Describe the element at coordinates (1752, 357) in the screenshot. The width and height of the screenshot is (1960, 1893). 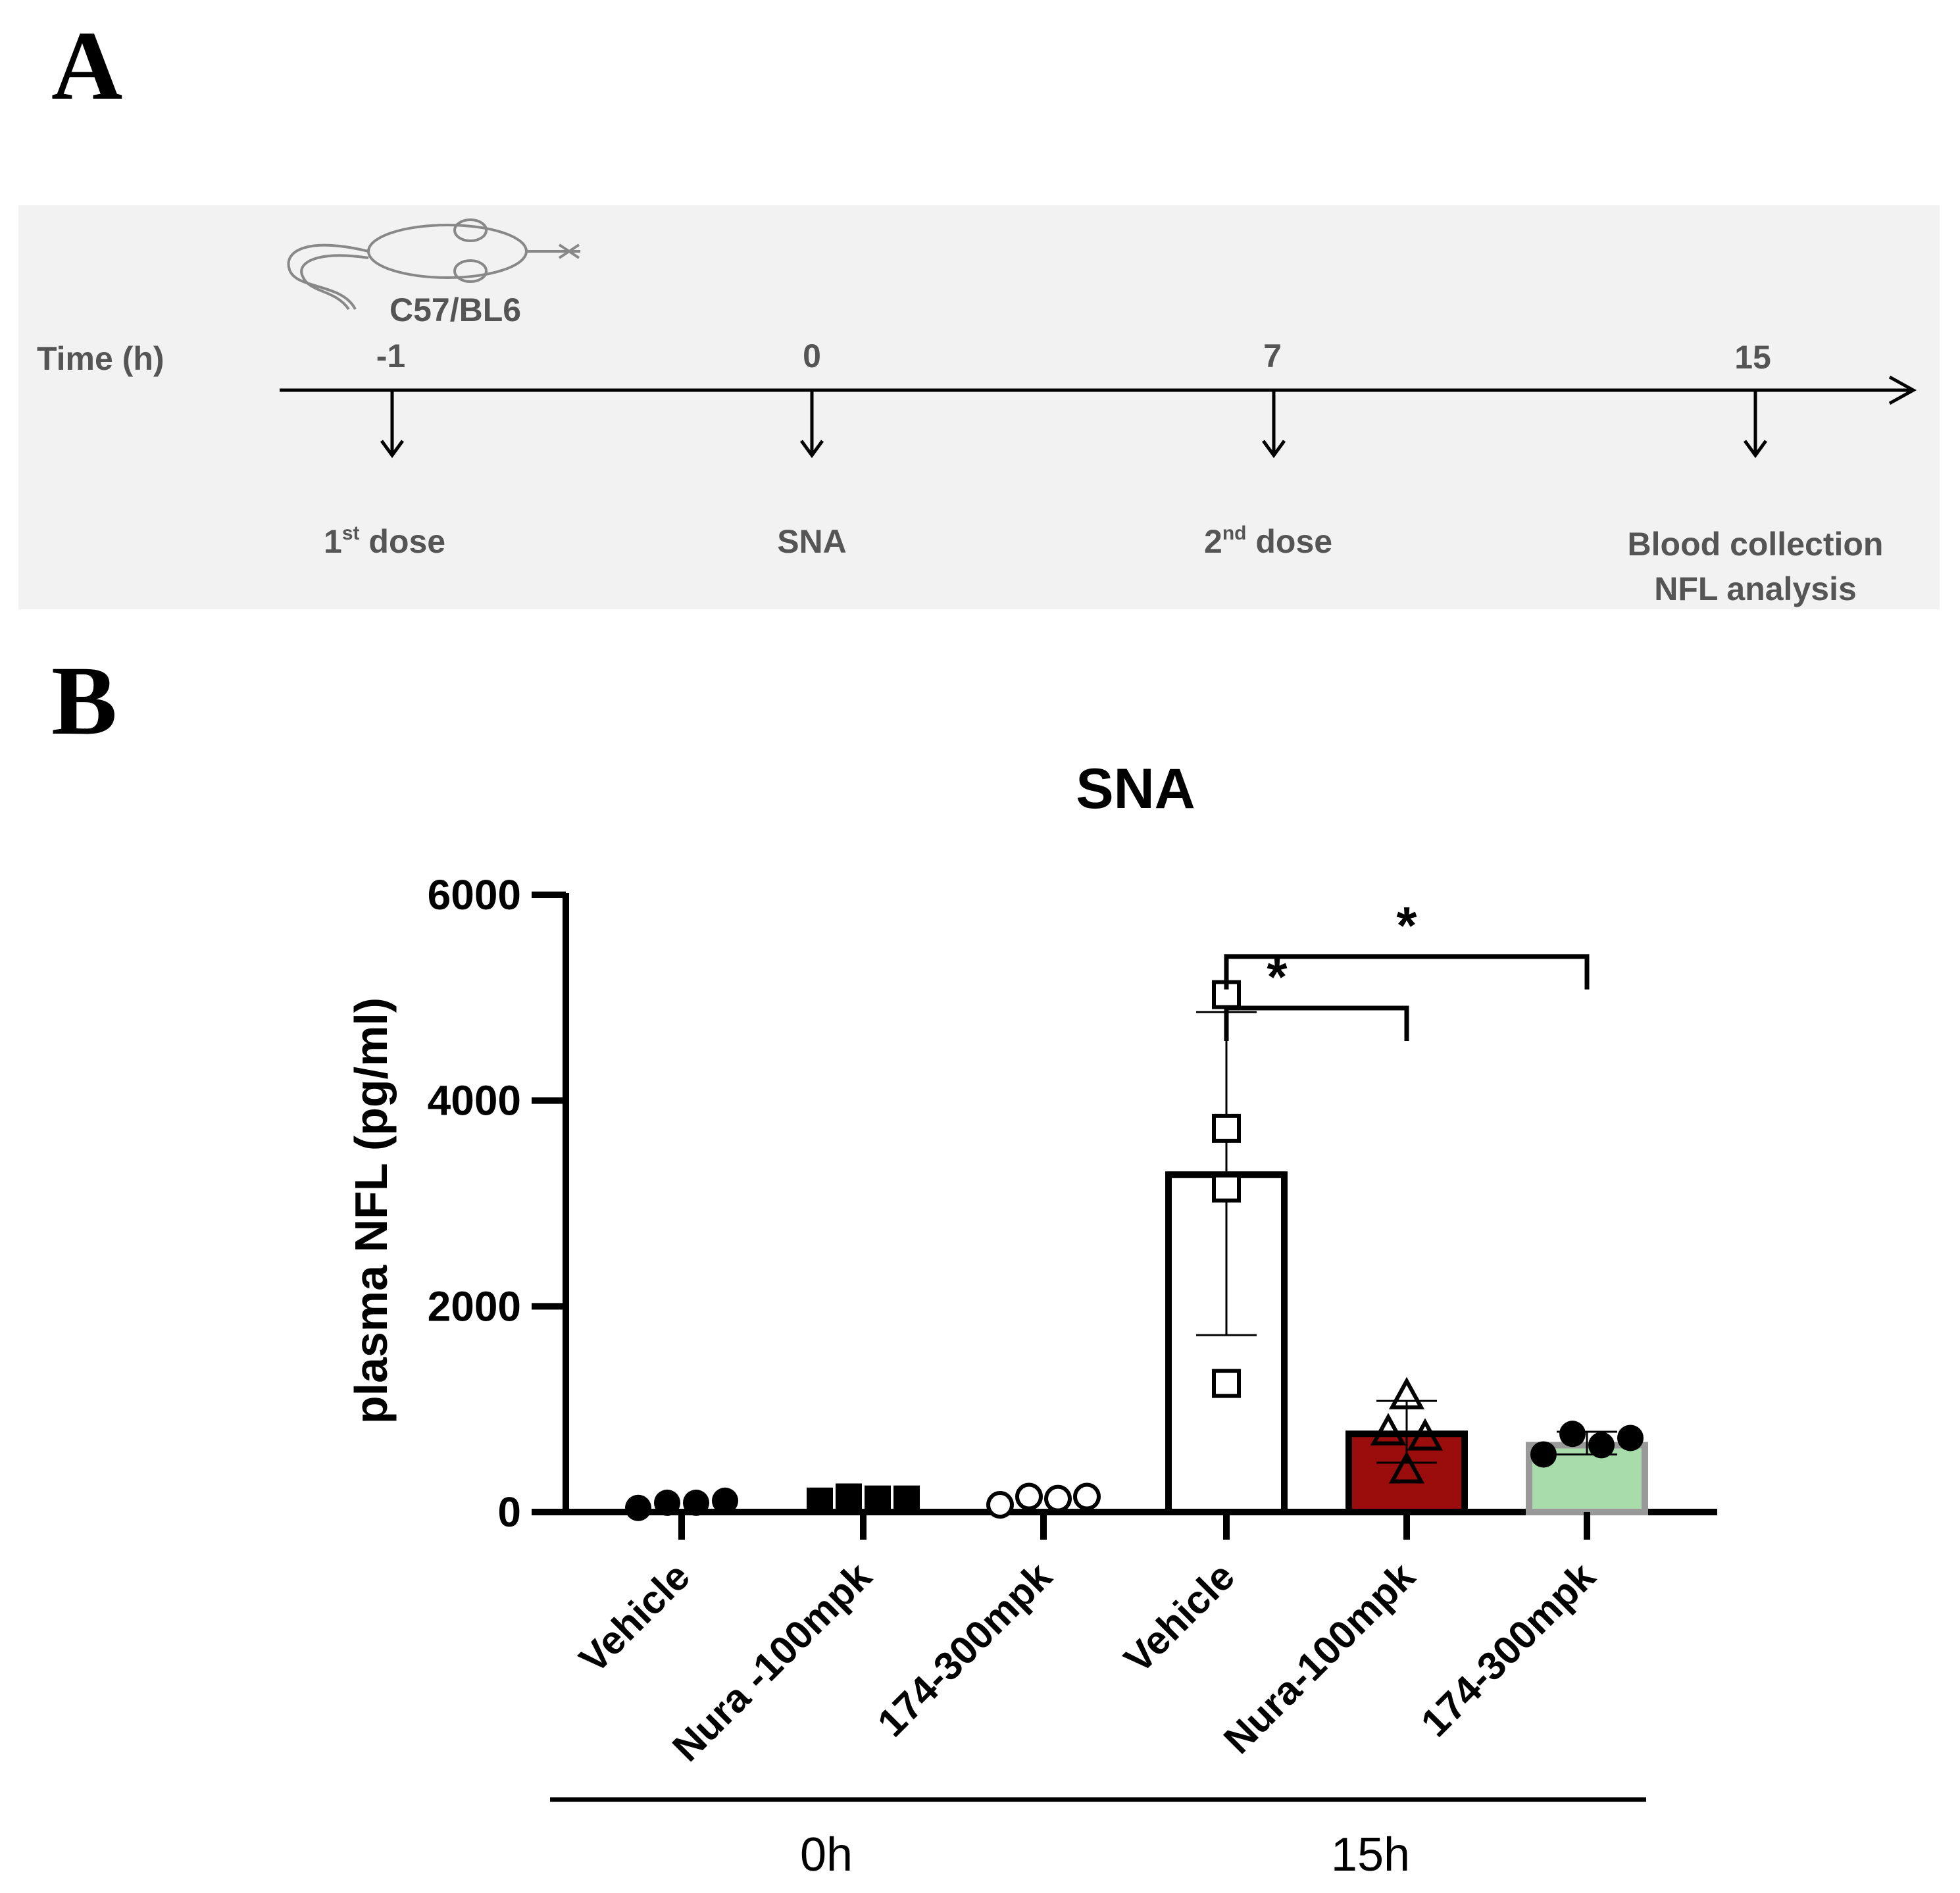
I see `timepoint-4-time: 15` at that location.